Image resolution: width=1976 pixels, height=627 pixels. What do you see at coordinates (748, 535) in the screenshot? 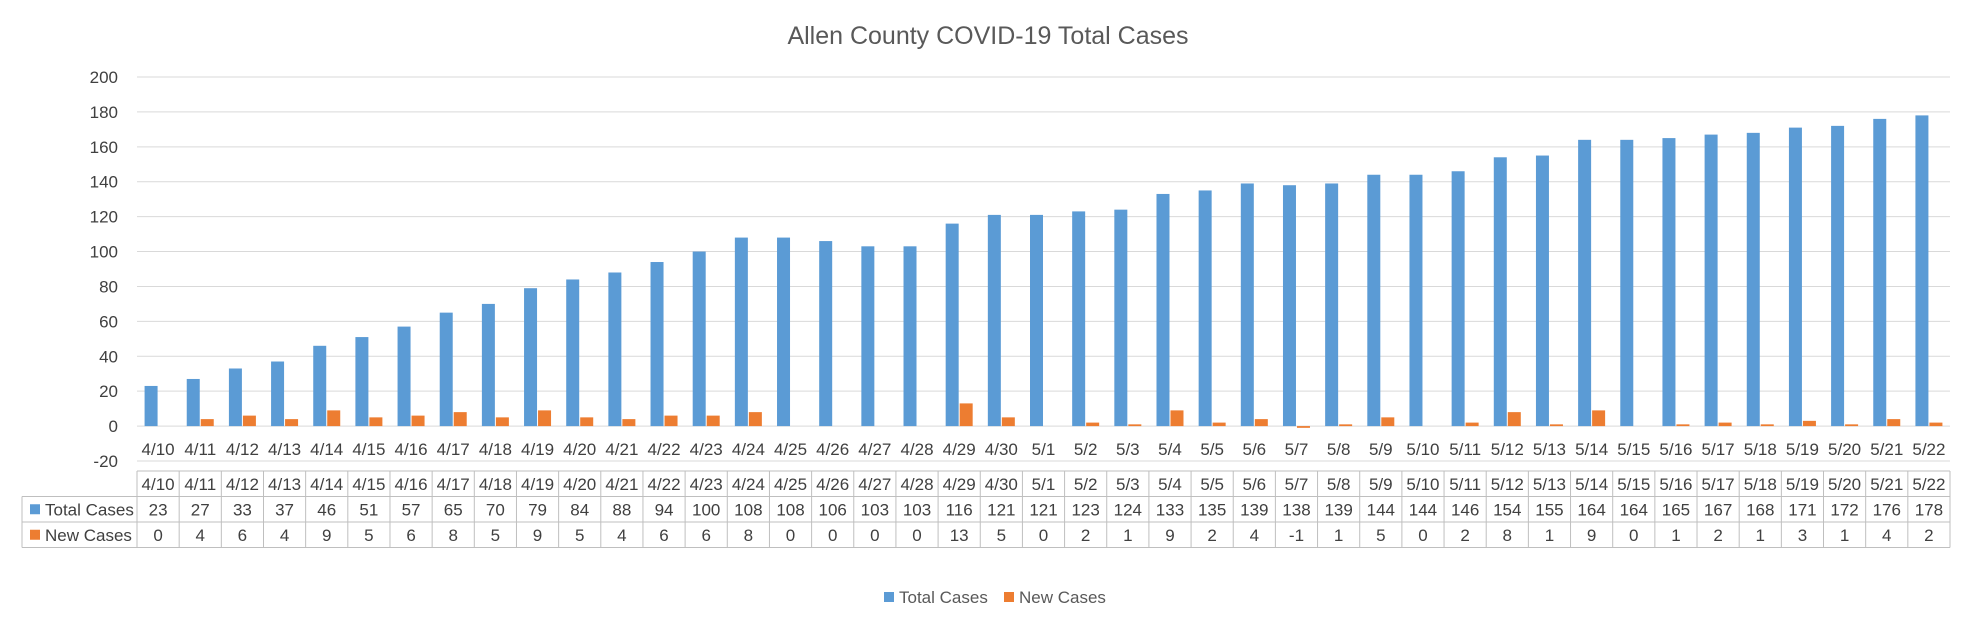
I see `table-value: 8` at bounding box center [748, 535].